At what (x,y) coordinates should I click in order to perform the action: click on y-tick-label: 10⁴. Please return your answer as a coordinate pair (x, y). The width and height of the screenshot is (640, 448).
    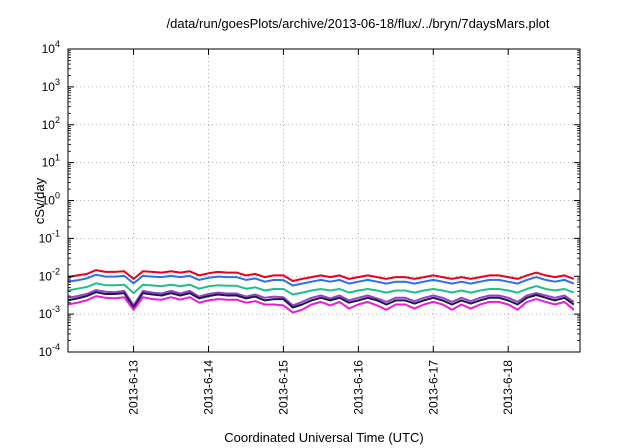
    Looking at the image, I should click on (51, 47).